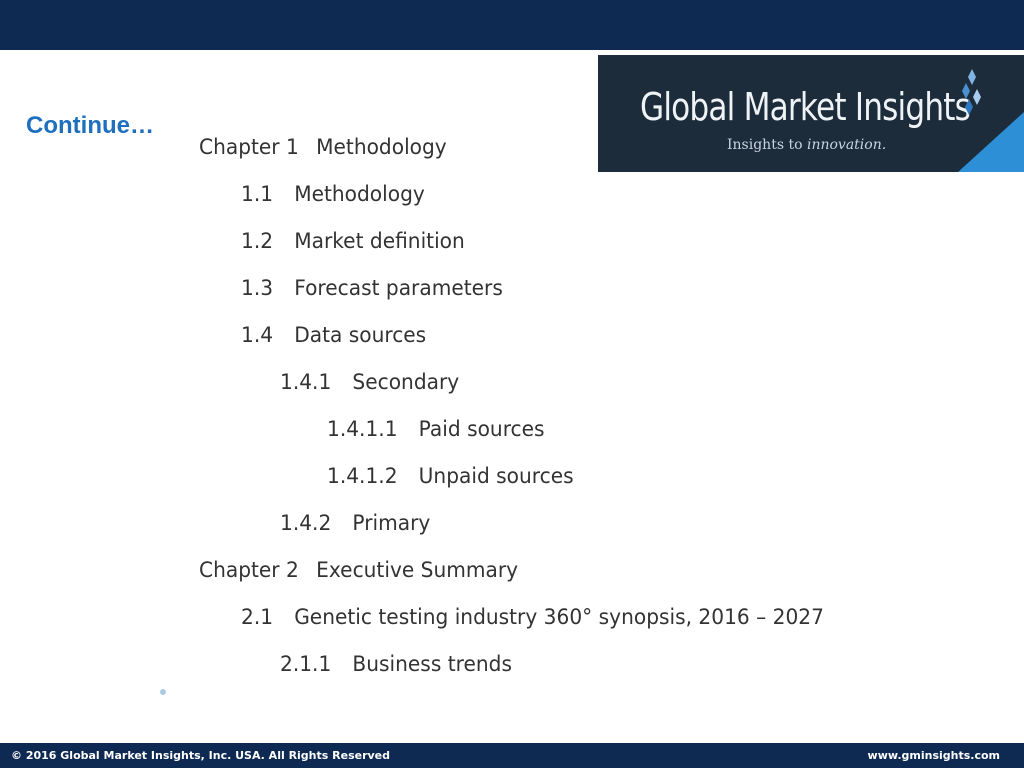 The height and width of the screenshot is (768, 1024). What do you see at coordinates (846, 145) in the screenshot?
I see `logo-tagline-emphasis: innovation.` at bounding box center [846, 145].